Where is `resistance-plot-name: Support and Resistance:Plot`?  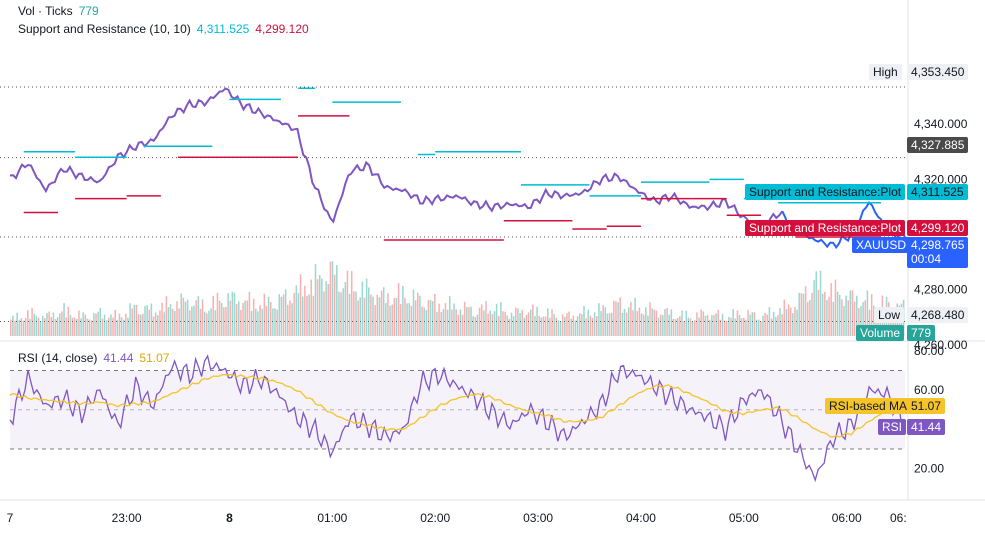
resistance-plot-name: Support and Resistance:Plot is located at coordinates (825, 192).